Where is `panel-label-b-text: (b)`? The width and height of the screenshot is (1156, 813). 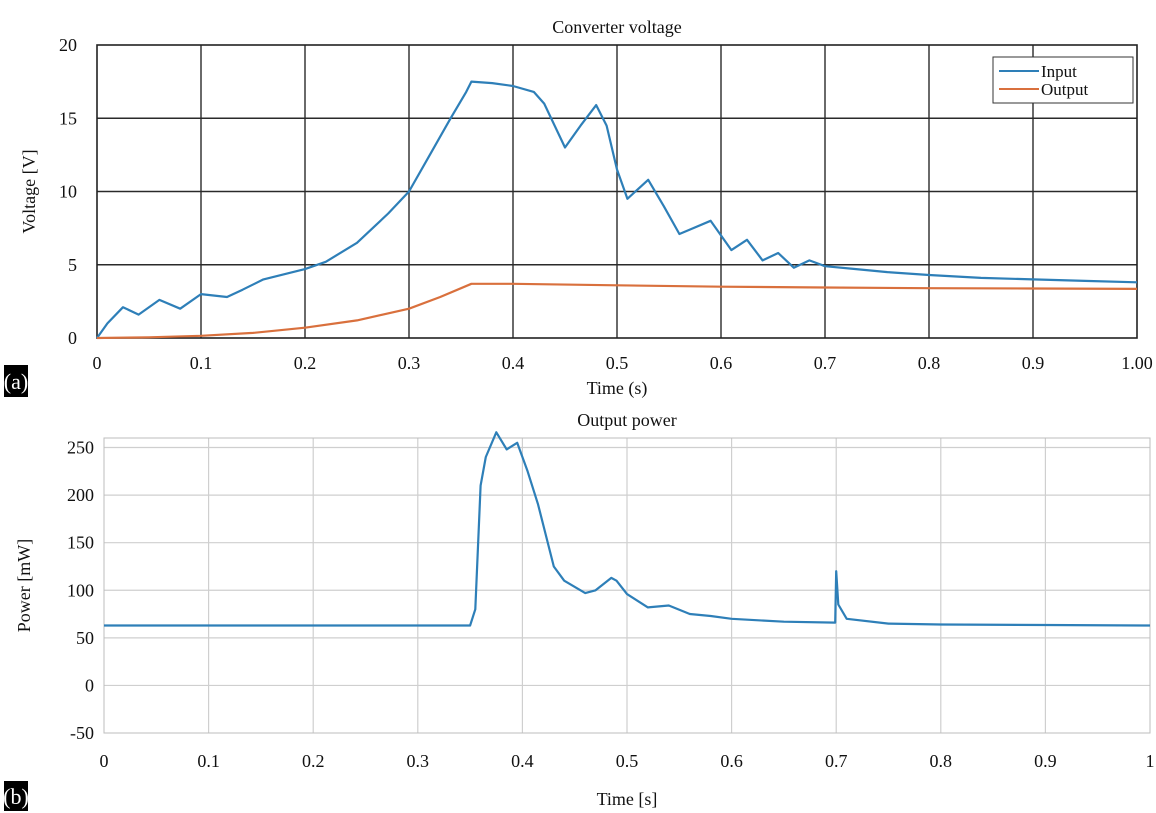 panel-label-b-text: (b) is located at coordinates (16, 796).